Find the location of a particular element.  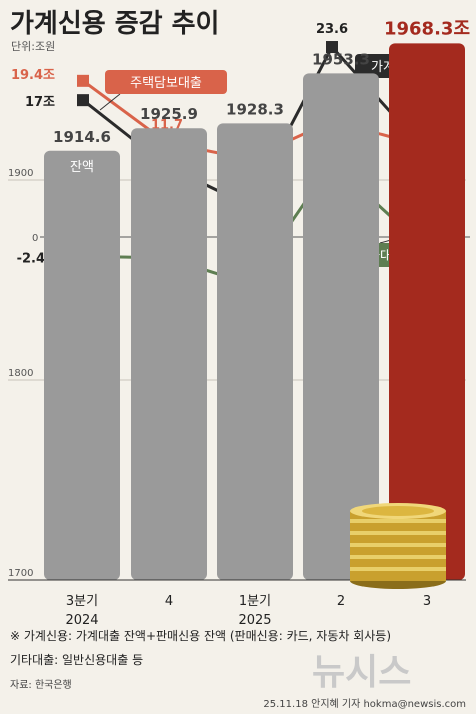

y-tick-label-0: 1700 is located at coordinates (20, 573).